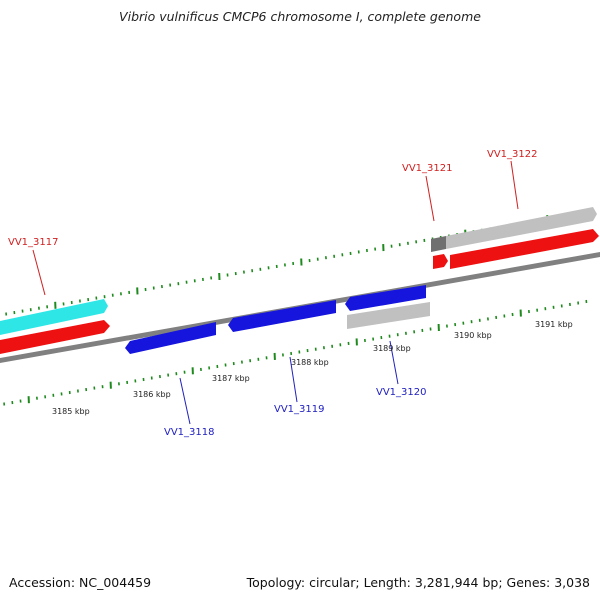 The image size is (600, 600). What do you see at coordinates (440, 261) in the screenshot?
I see `gene-arrow-red-small` at bounding box center [440, 261].